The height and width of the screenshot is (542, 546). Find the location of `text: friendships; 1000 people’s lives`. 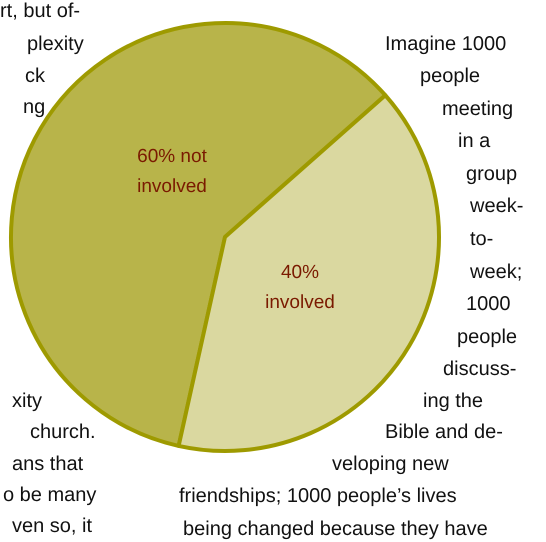

text: friendships; 1000 people’s lives is located at coordinates (318, 496).